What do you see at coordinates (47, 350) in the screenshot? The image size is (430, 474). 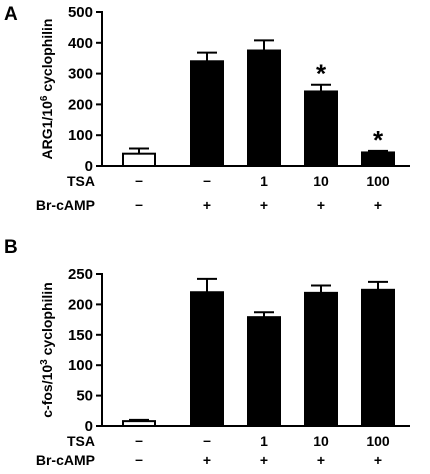 I see `y-axis-label: c-fos/103 cyclophilin` at bounding box center [47, 350].